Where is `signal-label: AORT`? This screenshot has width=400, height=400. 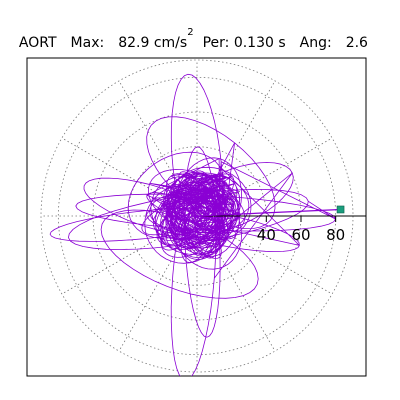
signal-label: AORT is located at coordinates (37, 42).